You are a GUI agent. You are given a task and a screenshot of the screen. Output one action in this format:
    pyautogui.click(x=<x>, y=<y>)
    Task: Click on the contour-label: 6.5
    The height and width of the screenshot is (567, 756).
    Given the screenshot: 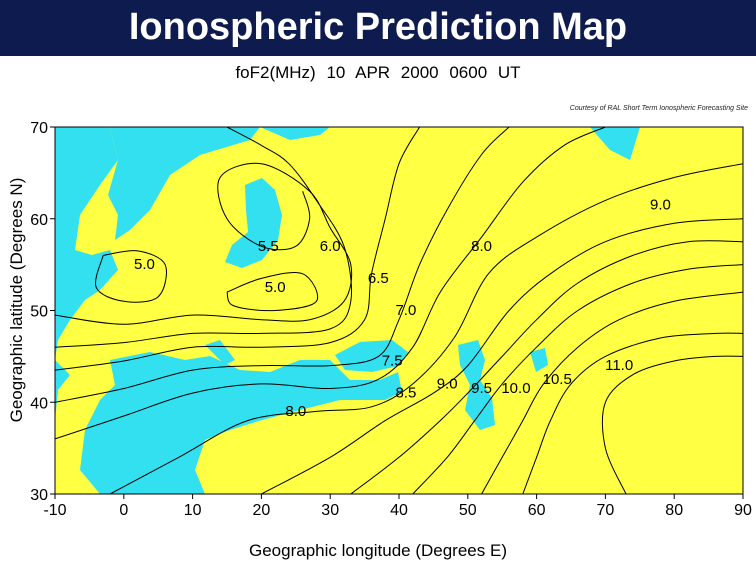 What is the action you would take?
    pyautogui.click(x=378, y=278)
    